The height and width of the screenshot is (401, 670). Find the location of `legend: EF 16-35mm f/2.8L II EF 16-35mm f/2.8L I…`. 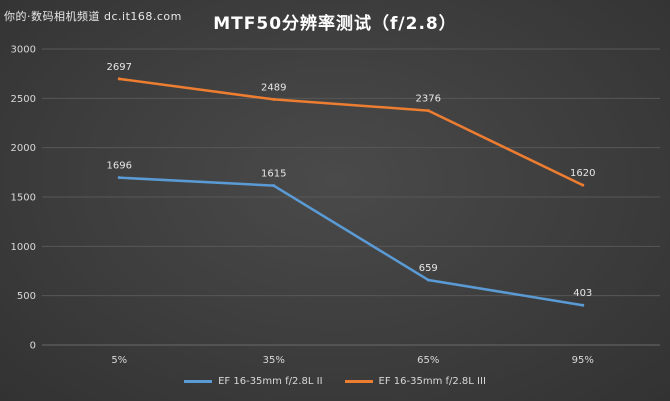

legend: EF 16-35mm f/2.8L II EF 16-35mm f/2.8L I… is located at coordinates (335, 381).